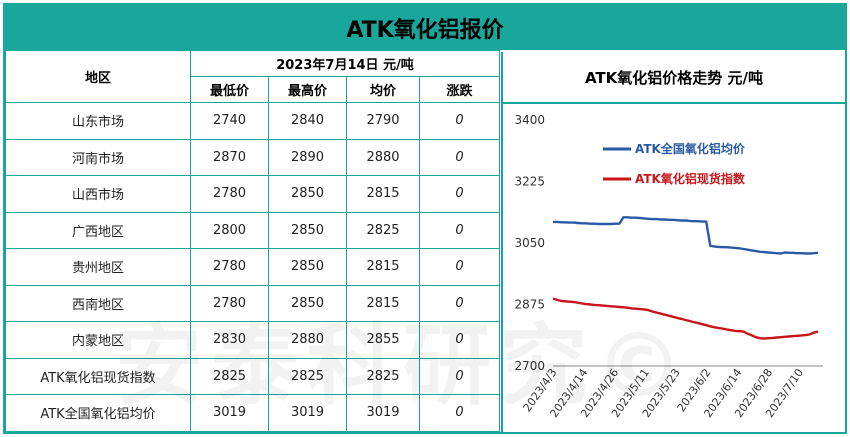 The height and width of the screenshot is (437, 850). What do you see at coordinates (98, 76) in the screenshot?
I see `region-header: 地区` at bounding box center [98, 76].